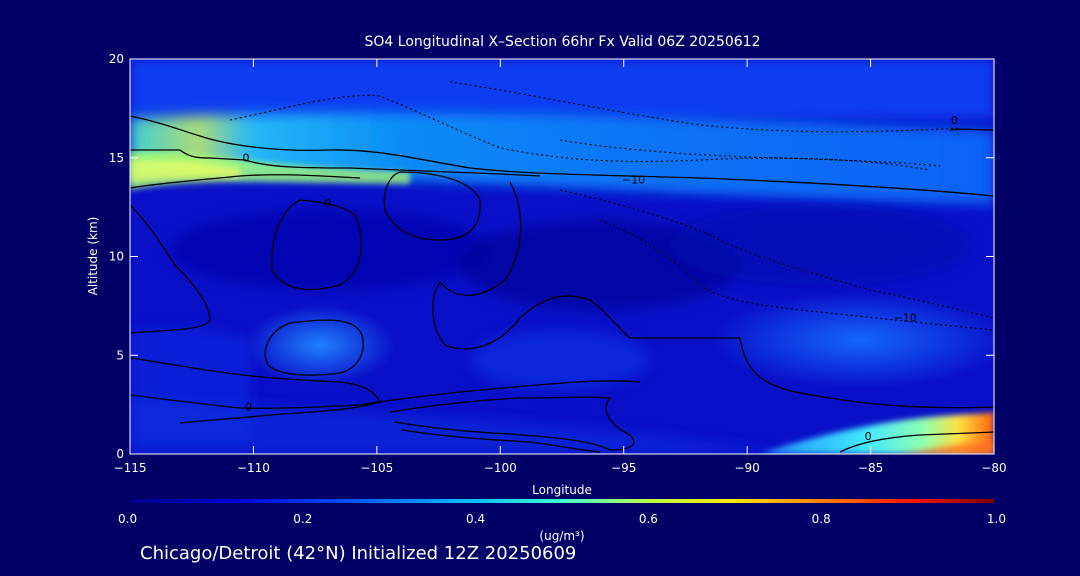 This screenshot has height=576, width=1080. I want to click on contour-left-a, so click(170, 269).